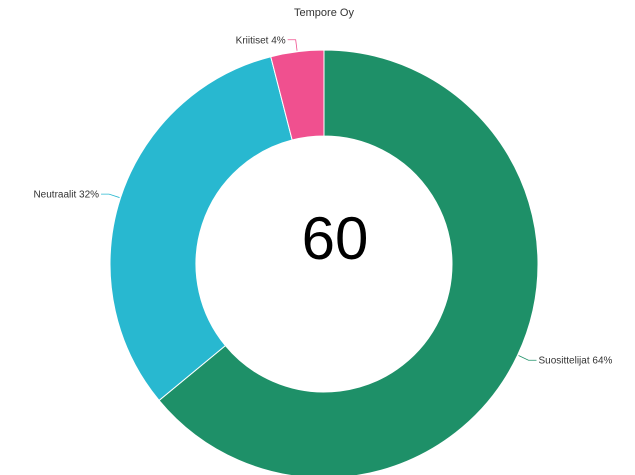  What do you see at coordinates (575, 361) in the screenshot?
I see `slice-label-suosittelijat: Suosittelijat 64%` at bounding box center [575, 361].